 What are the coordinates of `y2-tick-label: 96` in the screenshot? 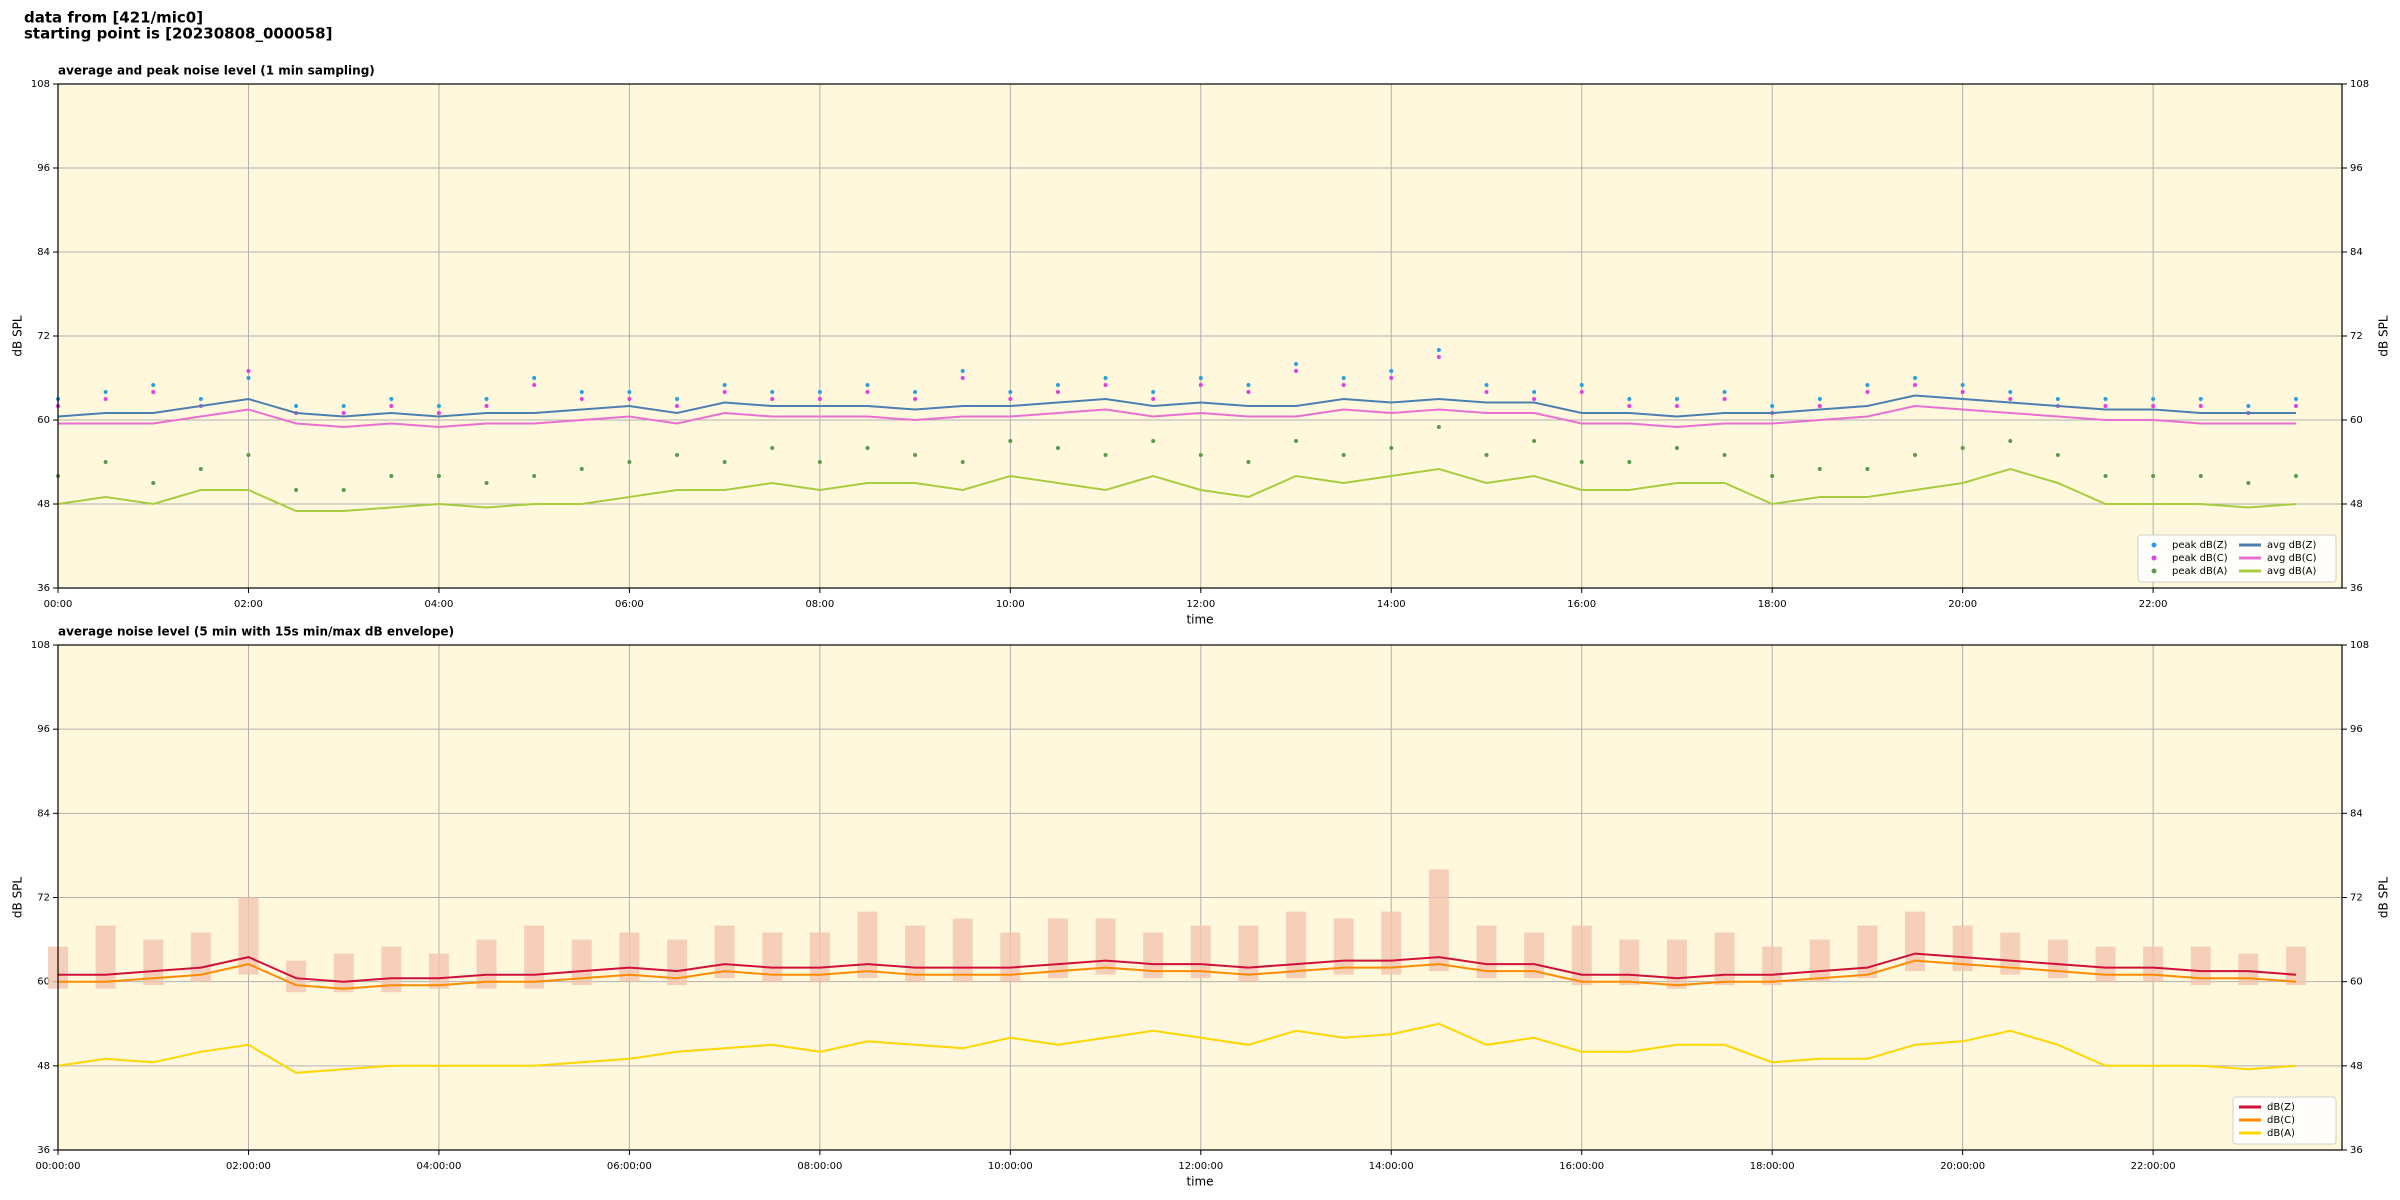 It's located at (2356, 729).